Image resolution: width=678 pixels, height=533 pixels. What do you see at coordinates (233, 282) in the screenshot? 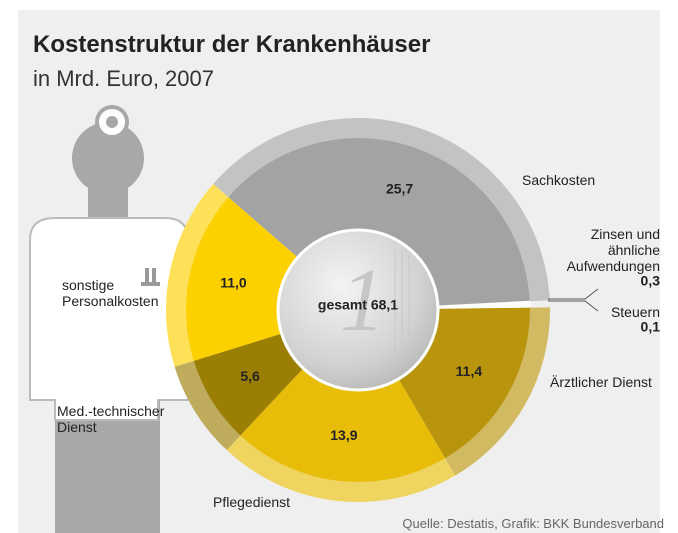
I see `value-label: 11,0` at bounding box center [233, 282].